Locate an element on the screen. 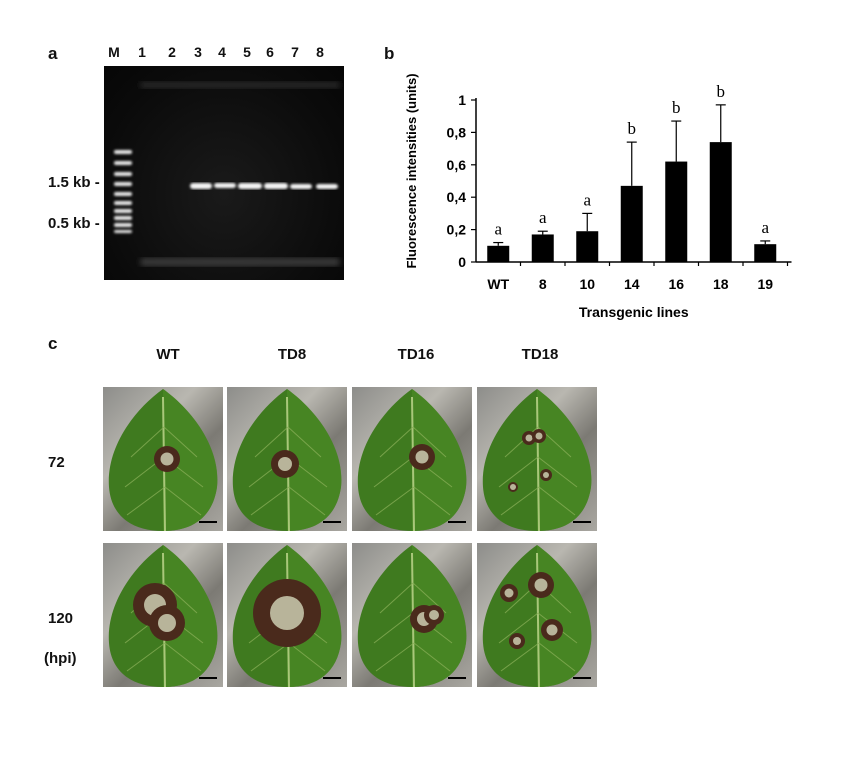 Image resolution: width=860 pixels, height=772 pixels. column-label-wt: WT is located at coordinates (168, 354).